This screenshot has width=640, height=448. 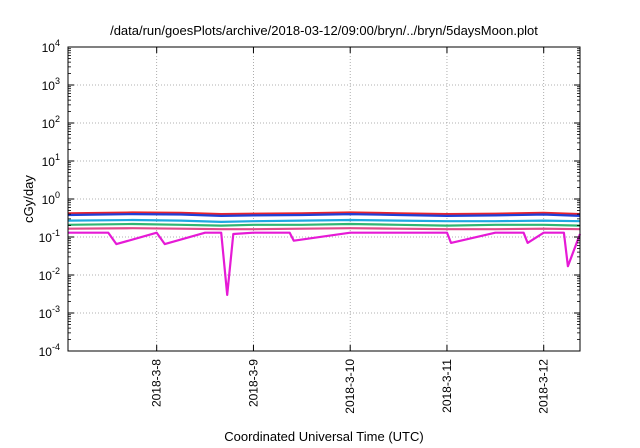 What do you see at coordinates (323, 436) in the screenshot?
I see `x-axis-label: Coordinated Universal Time (UTC)` at bounding box center [323, 436].